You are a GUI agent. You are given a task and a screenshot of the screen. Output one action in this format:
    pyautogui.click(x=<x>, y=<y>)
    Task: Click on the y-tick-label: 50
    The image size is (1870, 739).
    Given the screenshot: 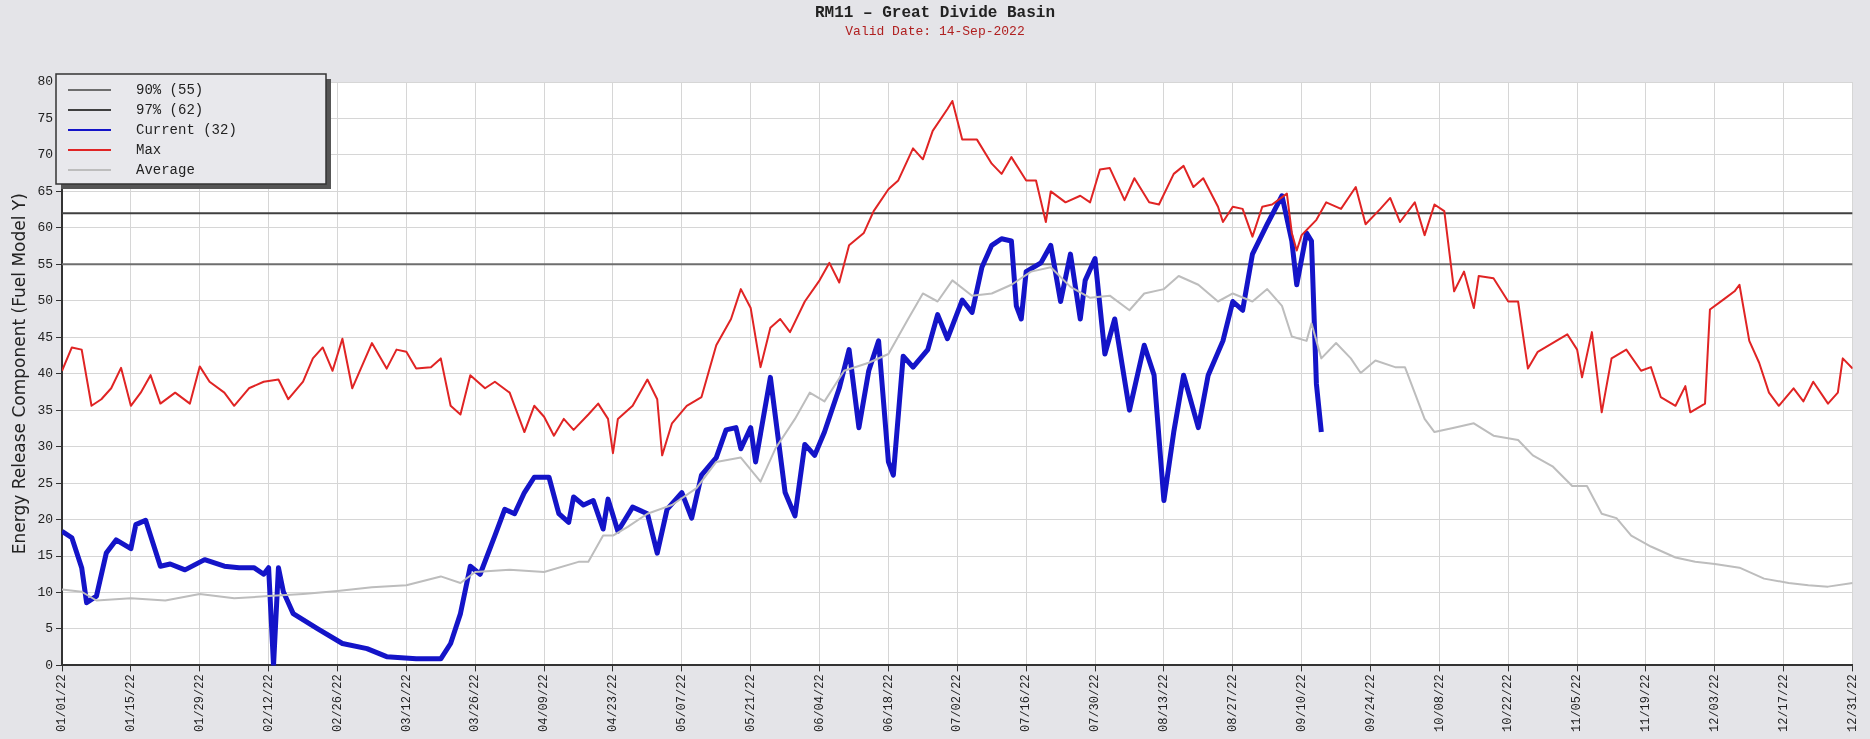 What is the action you would take?
    pyautogui.click(x=45, y=301)
    